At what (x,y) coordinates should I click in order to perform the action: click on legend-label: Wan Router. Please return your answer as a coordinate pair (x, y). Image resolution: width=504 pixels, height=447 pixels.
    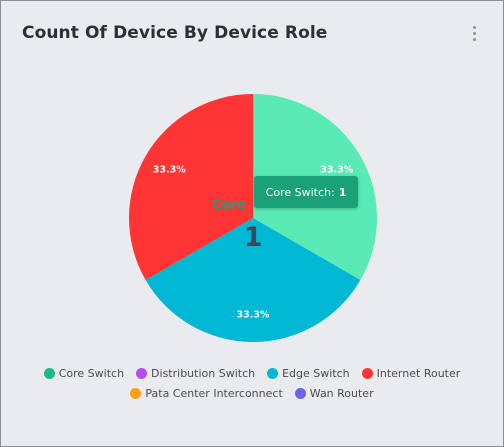
    Looking at the image, I should click on (341, 393).